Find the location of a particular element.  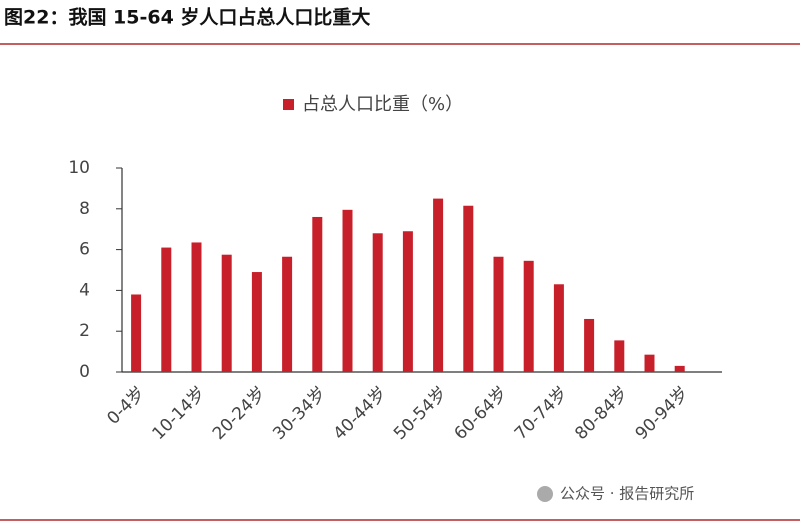

x-tick-label: 10-14岁 is located at coordinates (178, 413).